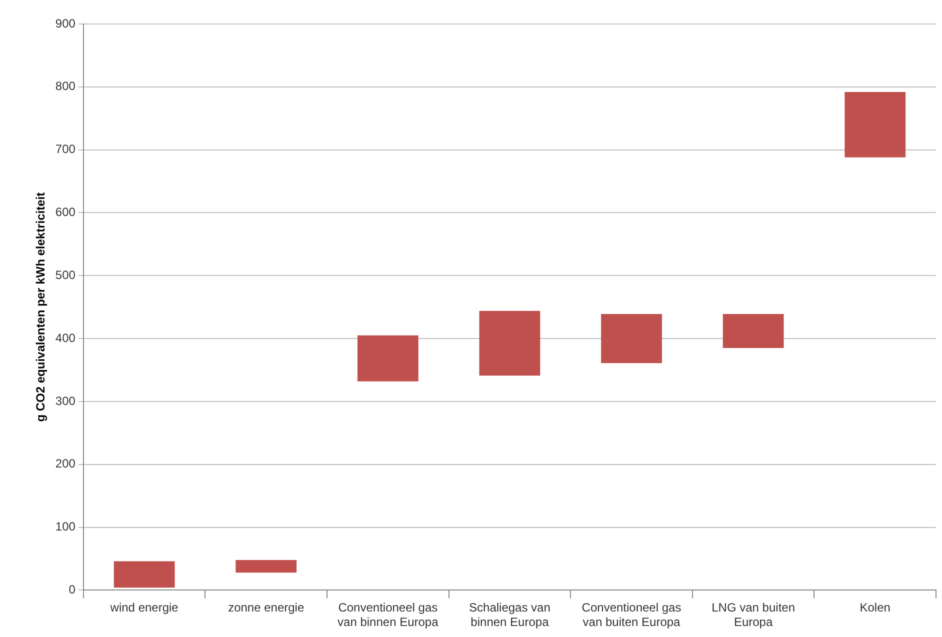 The height and width of the screenshot is (637, 942). I want to click on y-tick-label: 500, so click(65, 275).